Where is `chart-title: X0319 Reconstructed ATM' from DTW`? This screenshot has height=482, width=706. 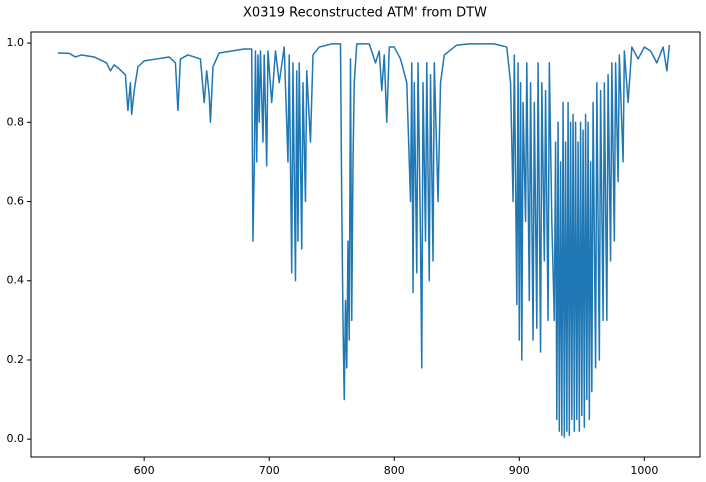 chart-title: X0319 Reconstructed ATM' from DTW is located at coordinates (365, 13).